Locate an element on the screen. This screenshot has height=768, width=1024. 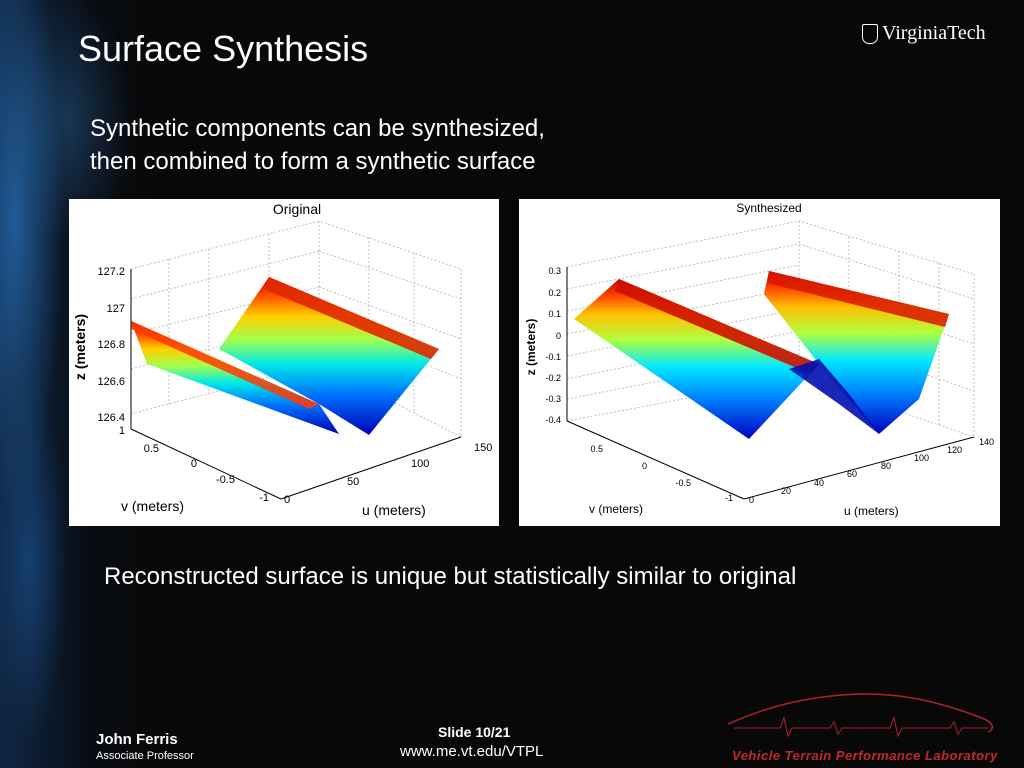
virginia-tech-logo: VirginiaTech is located at coordinates (924, 33).